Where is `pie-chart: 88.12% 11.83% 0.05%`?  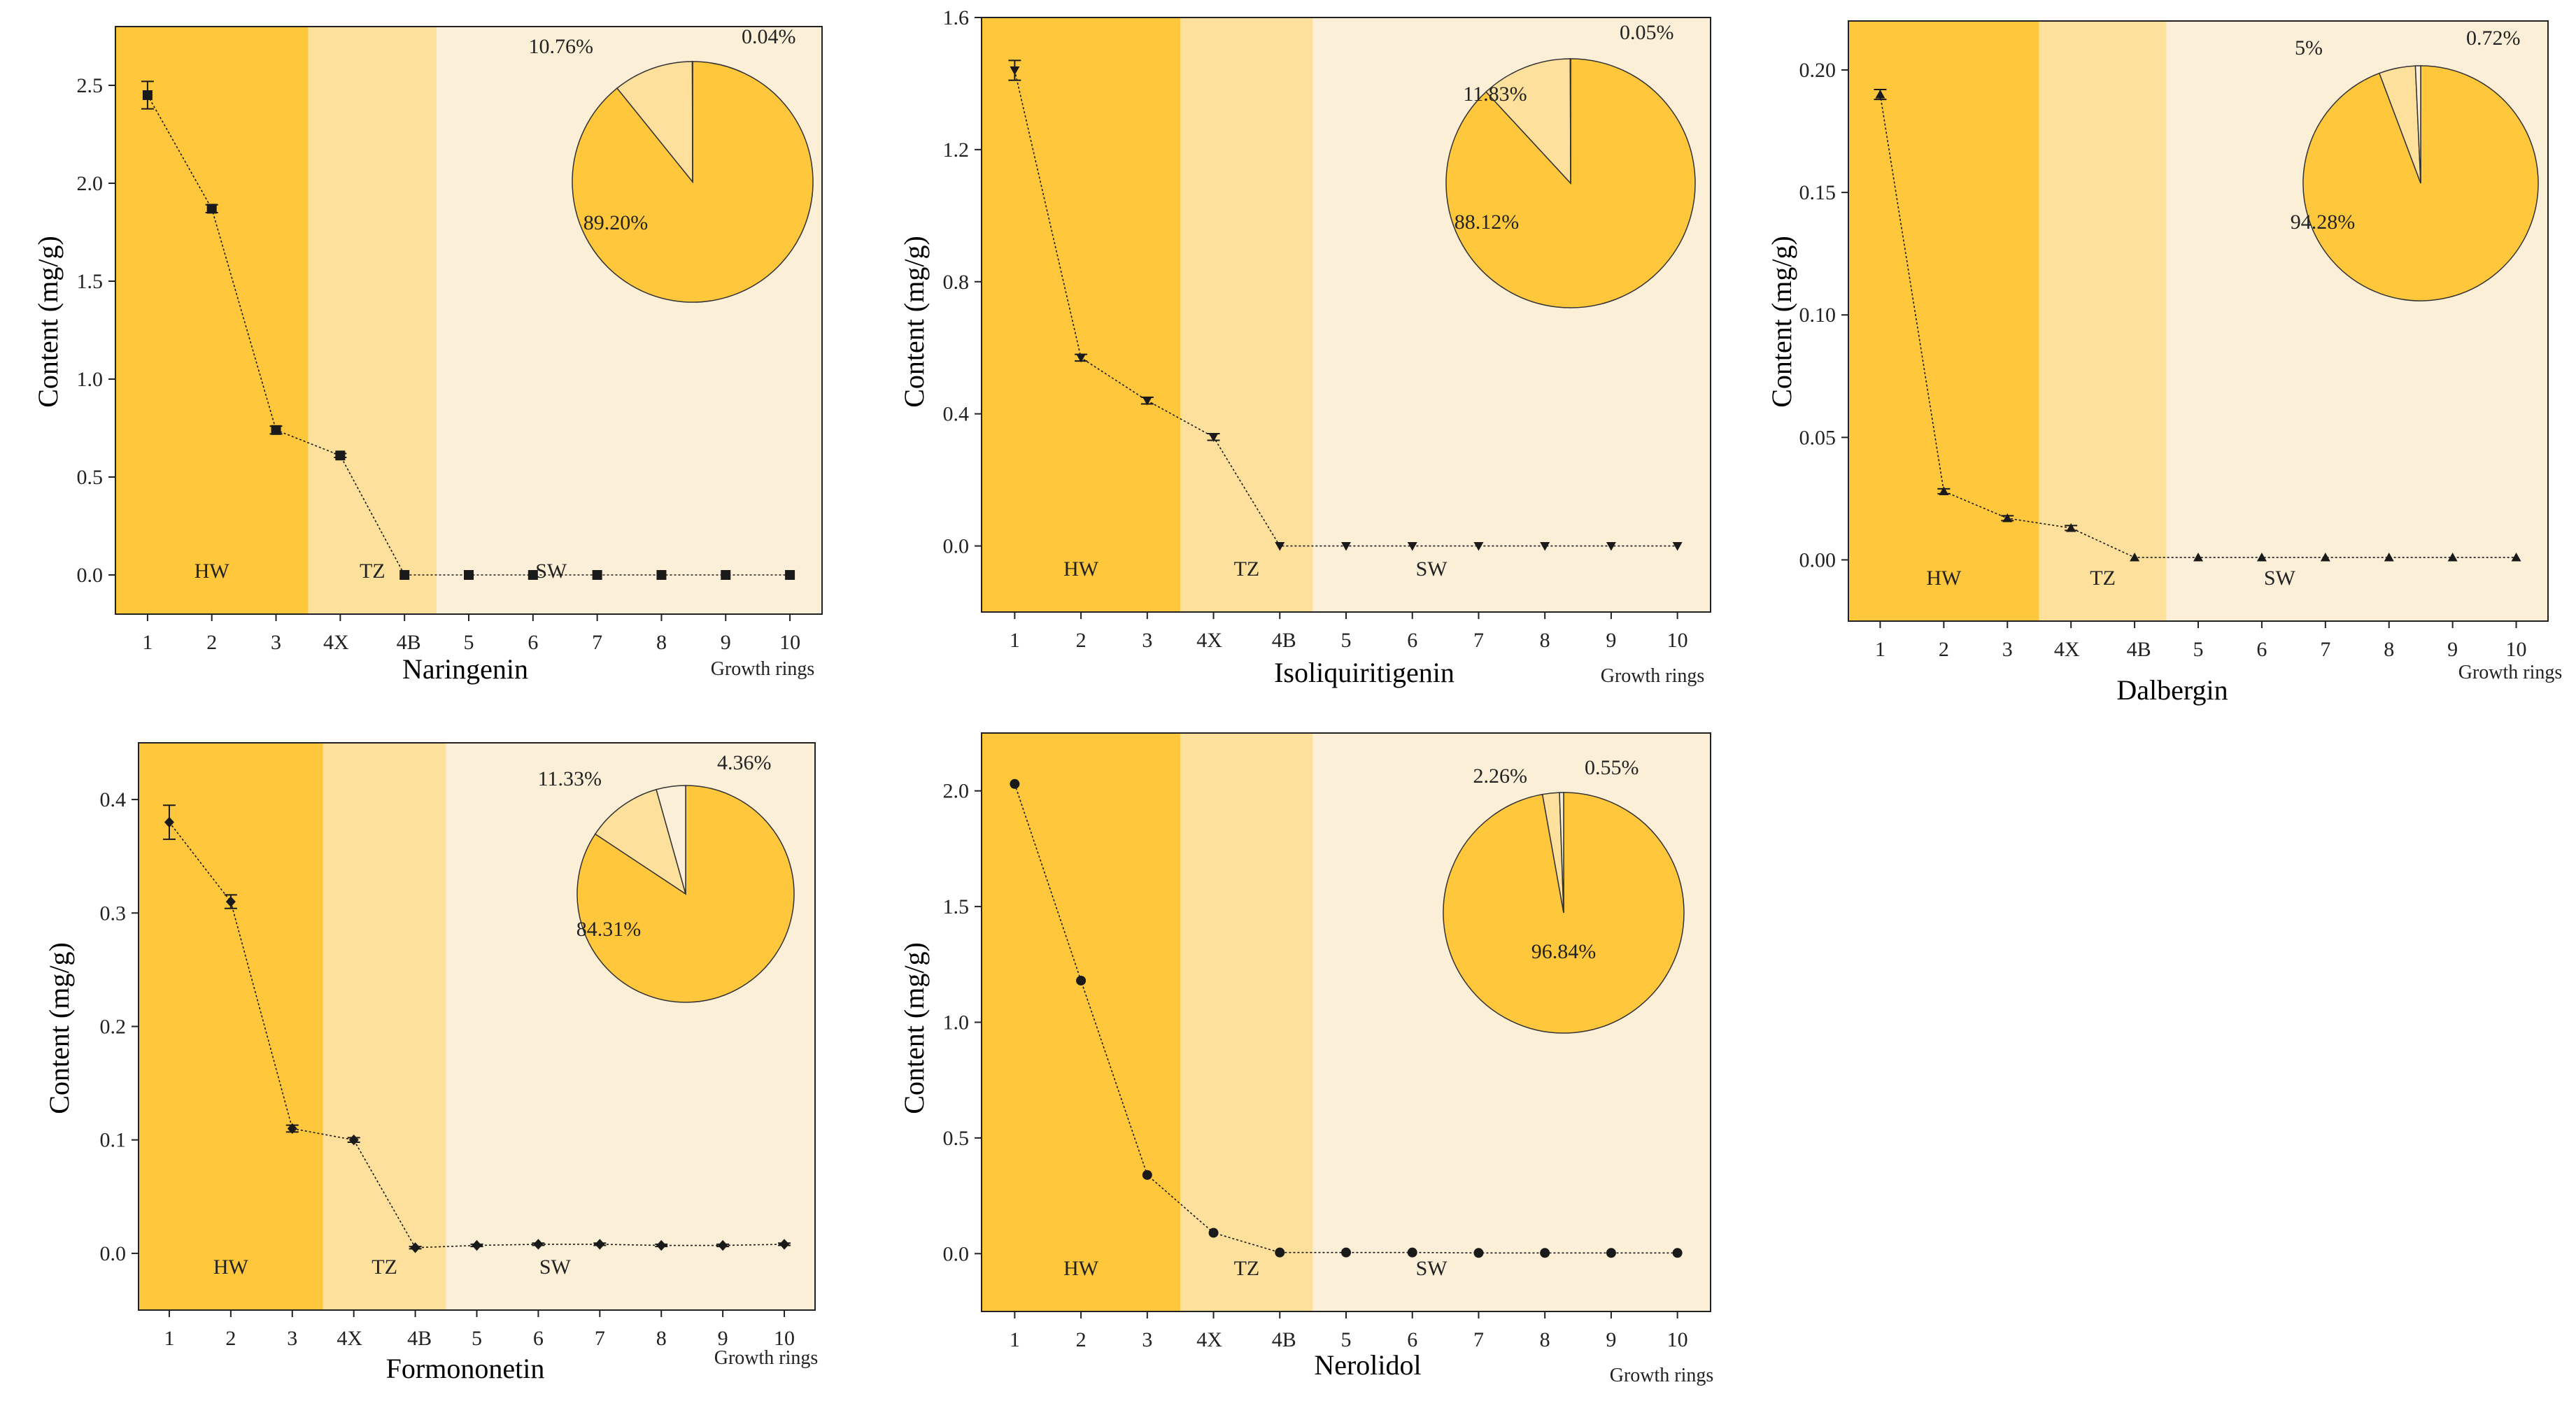 pie-chart: 88.12% 11.83% 0.05% is located at coordinates (1571, 164).